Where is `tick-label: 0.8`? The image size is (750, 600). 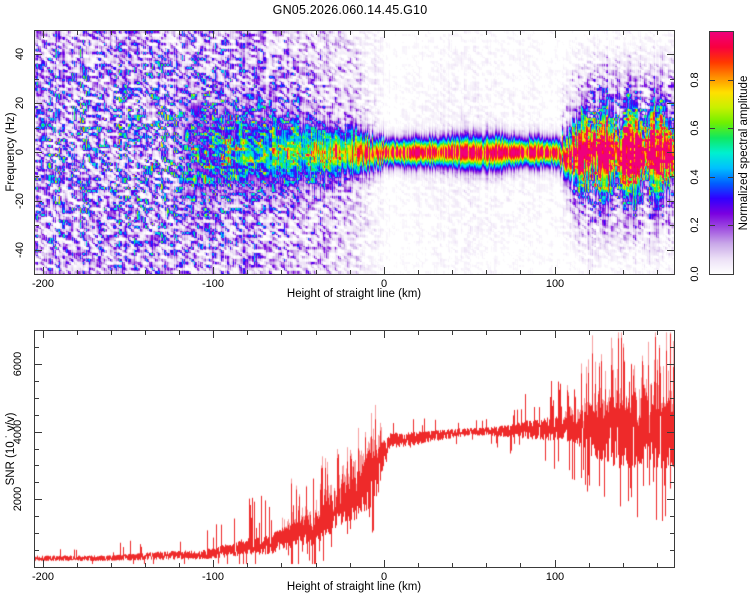 tick-label: 0.8 is located at coordinates (695, 80).